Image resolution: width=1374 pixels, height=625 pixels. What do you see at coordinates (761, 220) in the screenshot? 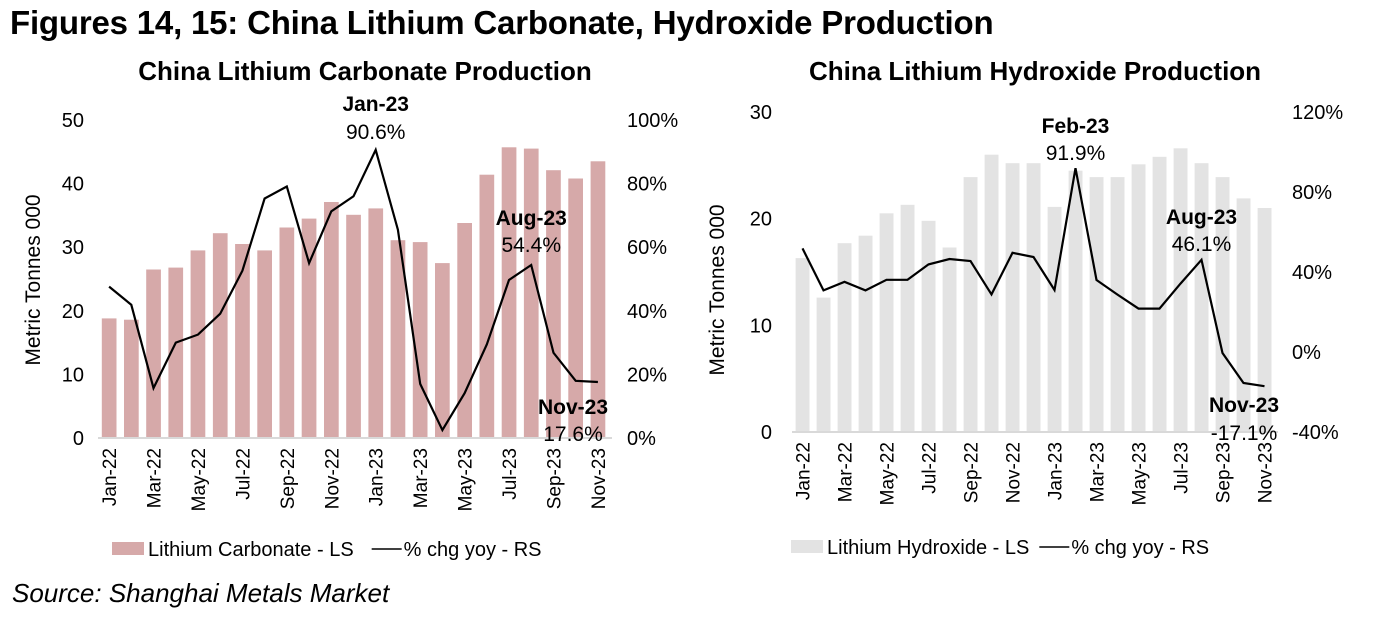
I see `y-left-tick-label: 20` at bounding box center [761, 220].